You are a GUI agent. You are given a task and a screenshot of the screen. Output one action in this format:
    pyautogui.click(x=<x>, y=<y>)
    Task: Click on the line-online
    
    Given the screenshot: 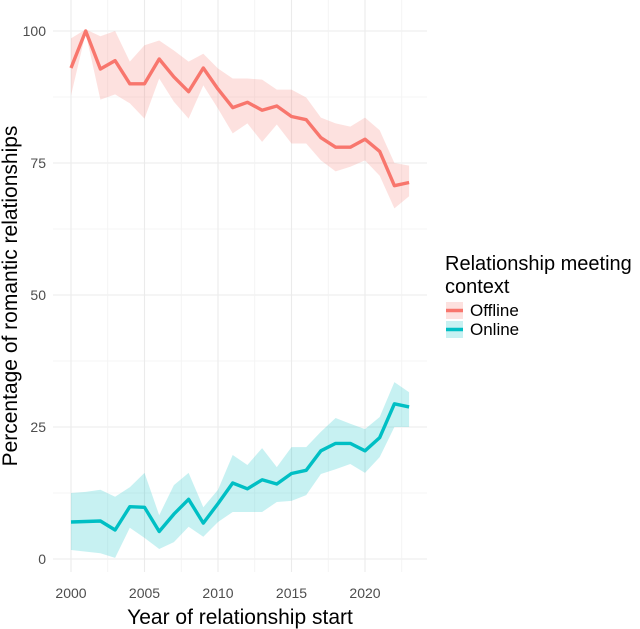 What is the action you would take?
    pyautogui.click(x=240, y=468)
    